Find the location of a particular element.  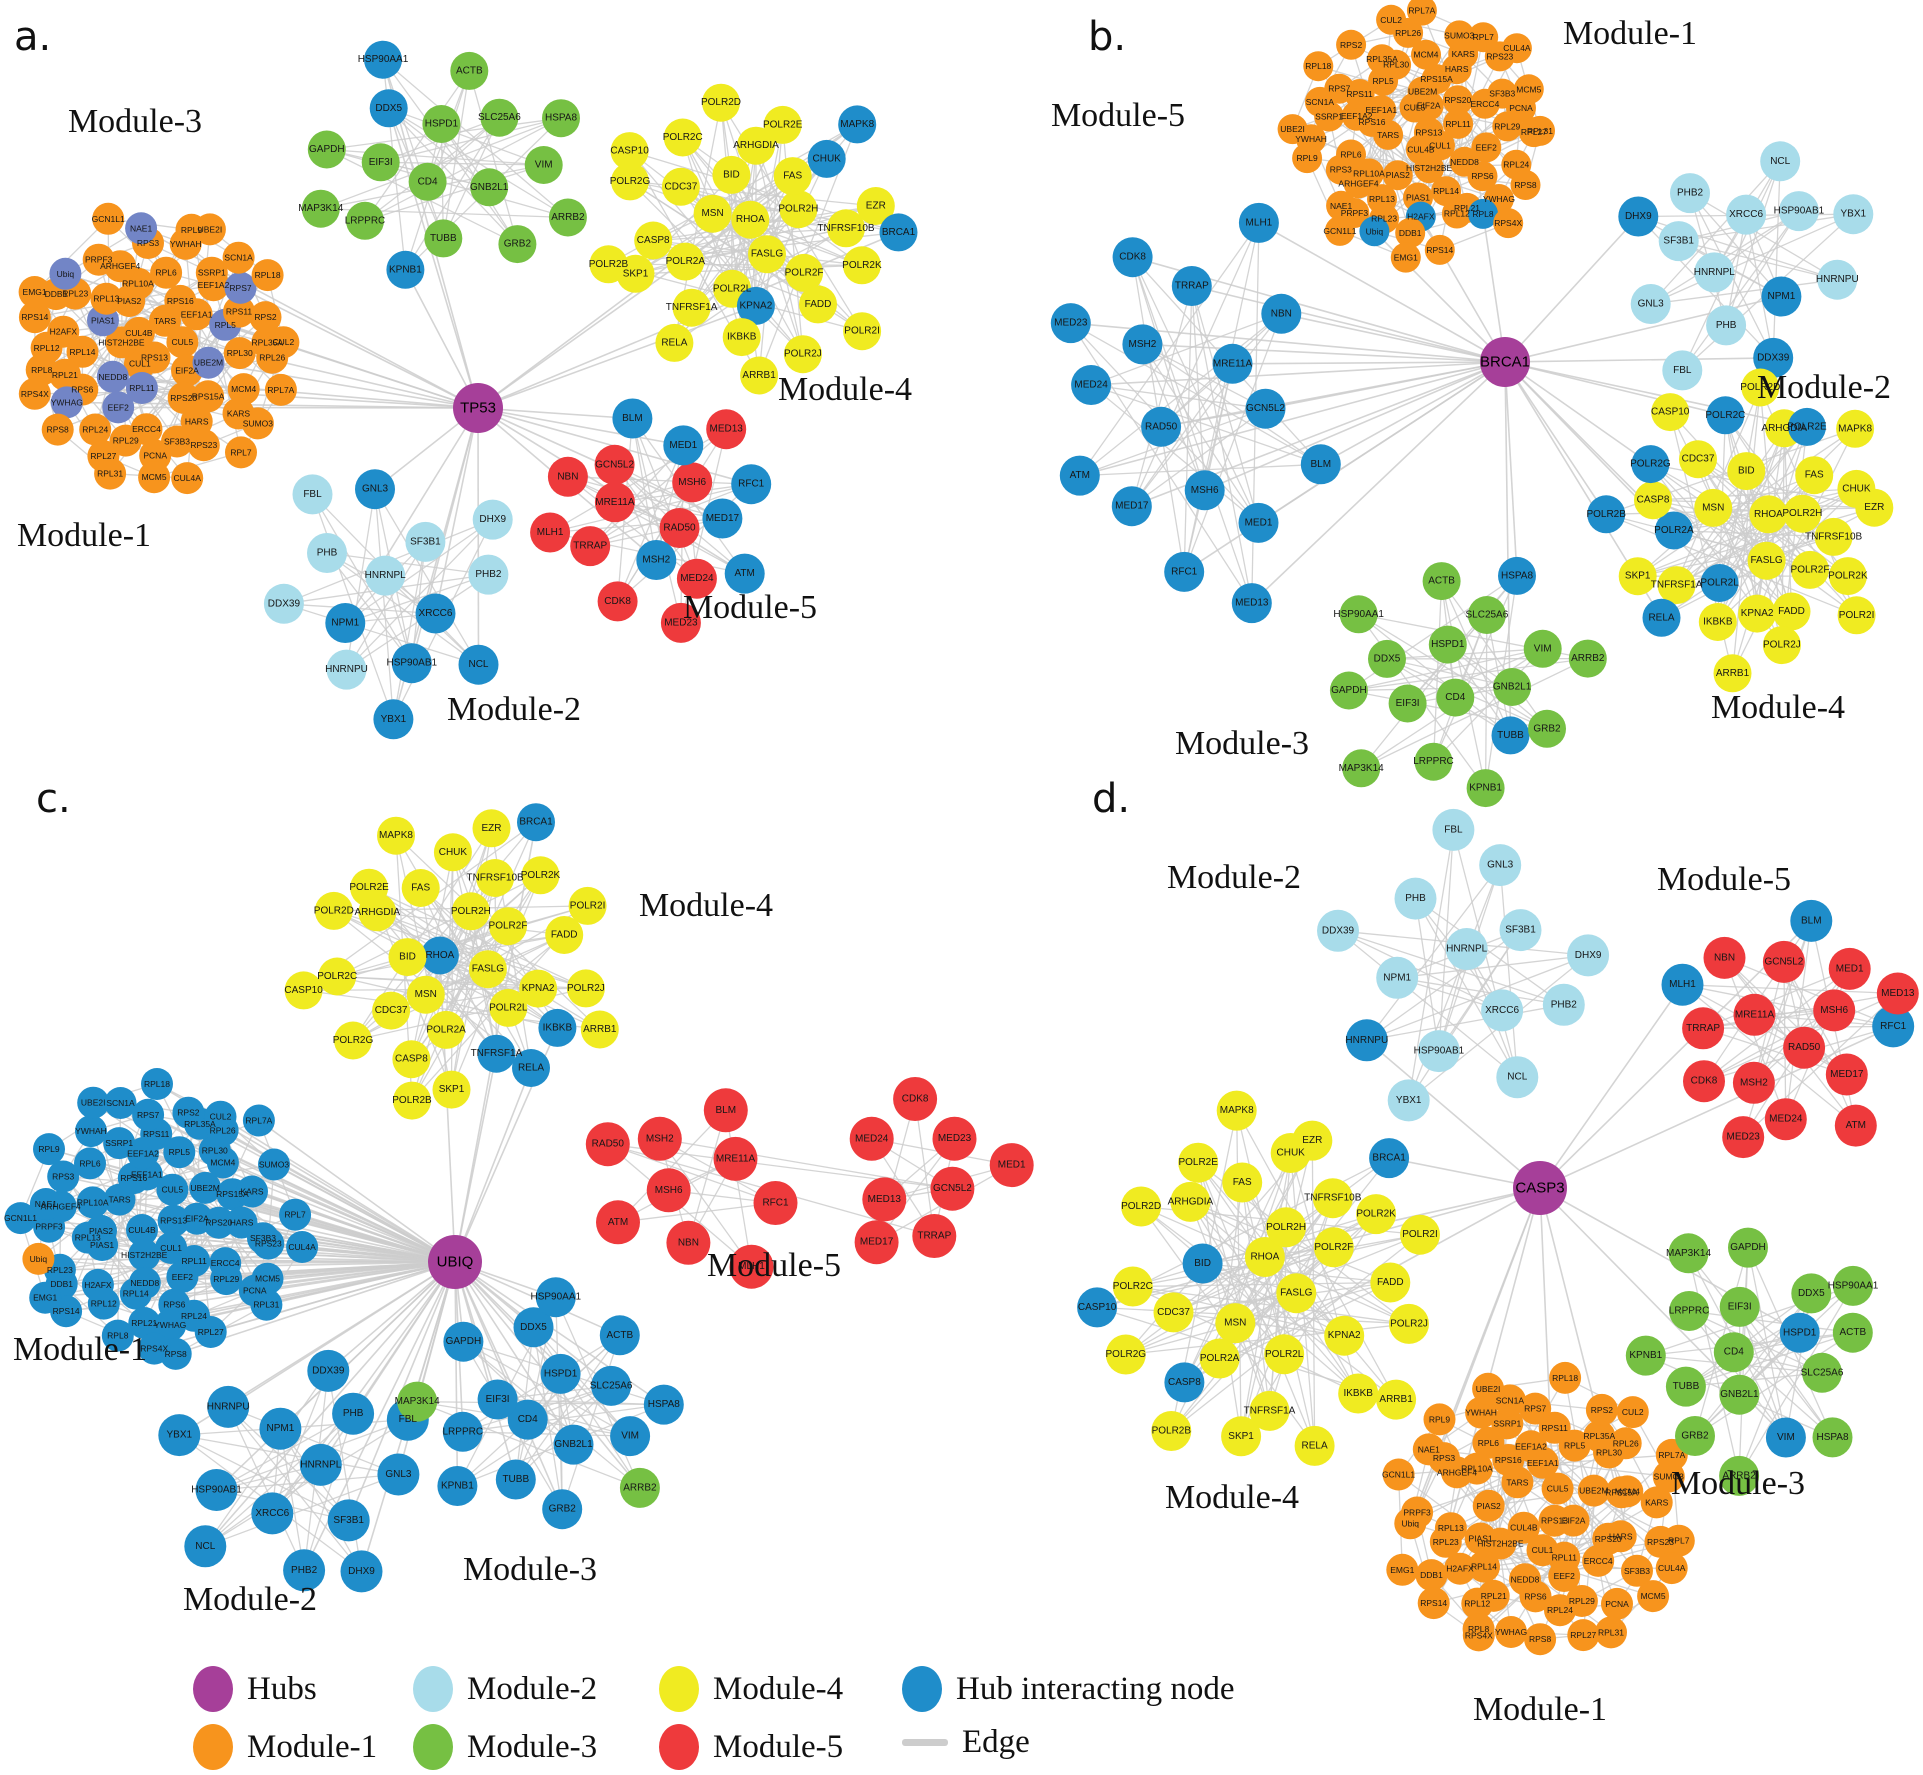

node-RPL12 is located at coordinates (103, 1303).